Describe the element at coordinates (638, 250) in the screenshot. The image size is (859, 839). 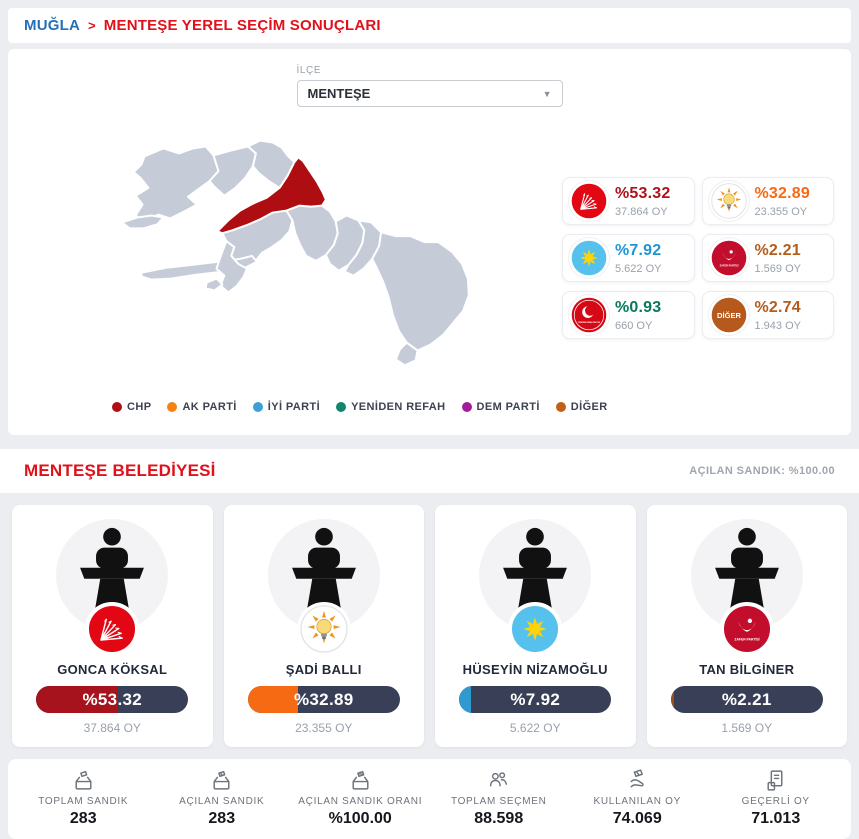
I see `party-percent: %7.92` at that location.